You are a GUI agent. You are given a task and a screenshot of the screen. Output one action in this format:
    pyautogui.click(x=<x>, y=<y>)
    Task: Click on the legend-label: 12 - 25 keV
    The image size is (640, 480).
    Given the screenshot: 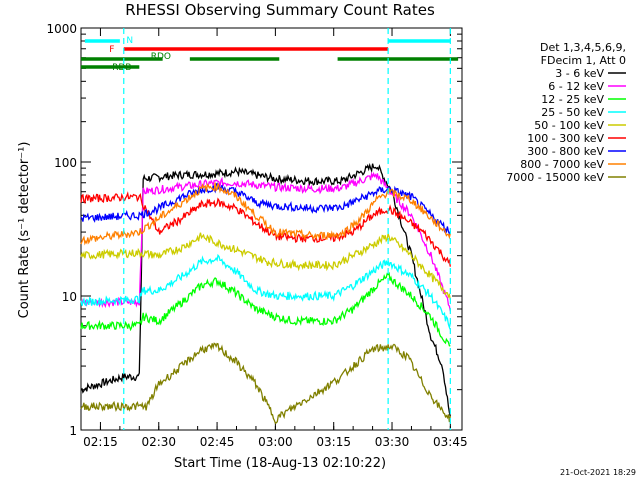 What is the action you would take?
    pyautogui.click(x=572, y=99)
    